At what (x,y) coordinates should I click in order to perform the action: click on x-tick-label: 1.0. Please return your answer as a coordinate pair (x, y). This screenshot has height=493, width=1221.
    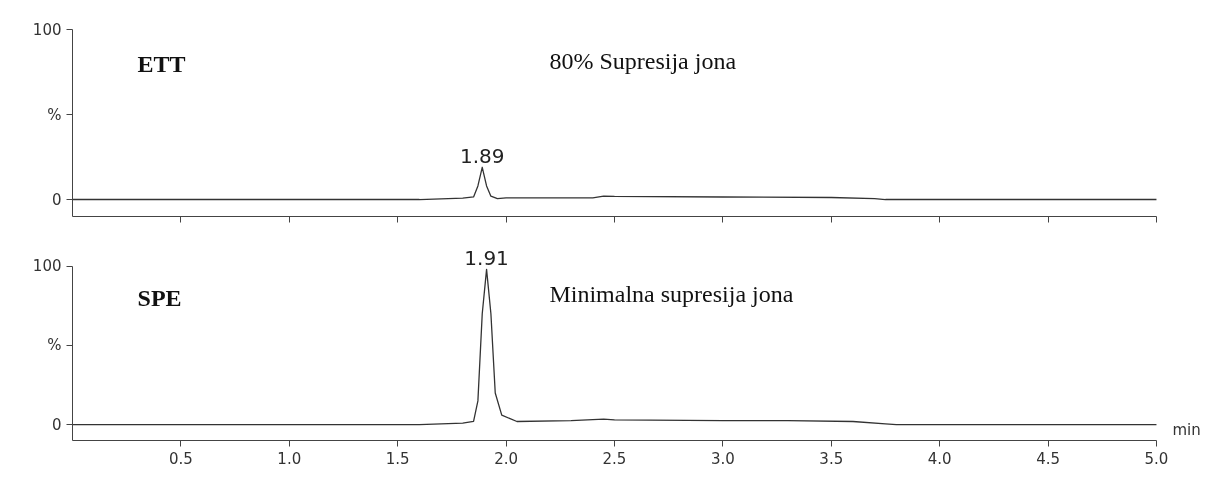
    Looking at the image, I should click on (289, 458).